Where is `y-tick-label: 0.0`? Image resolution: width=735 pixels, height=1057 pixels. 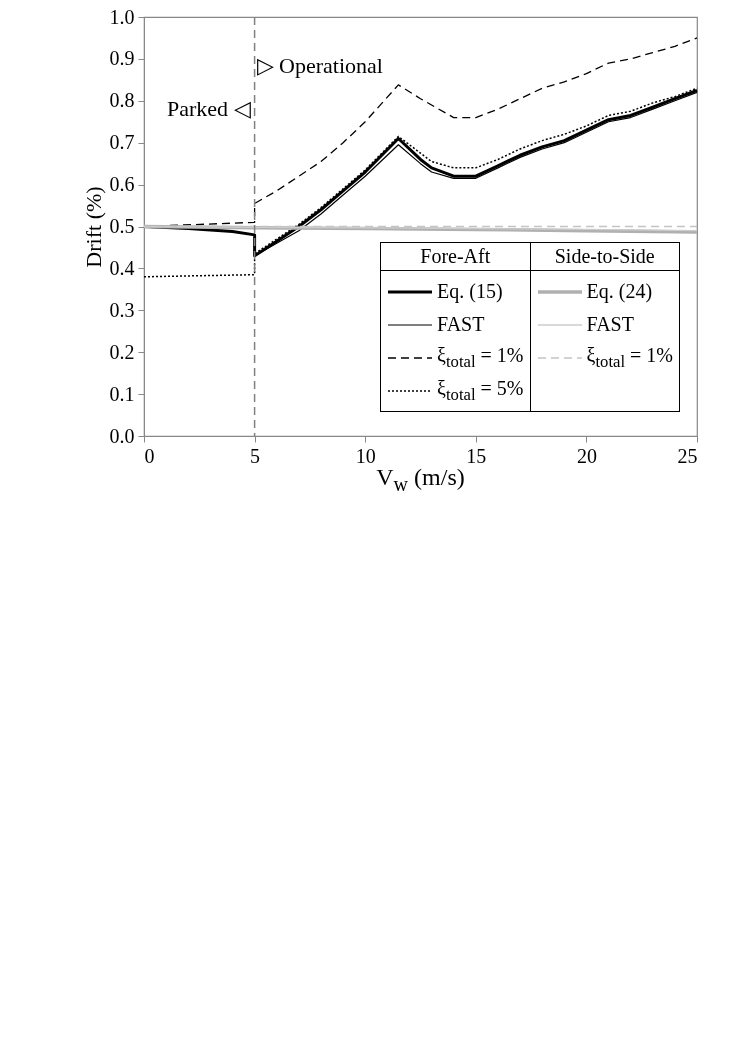
y-tick-label: 0.0 is located at coordinates (122, 435).